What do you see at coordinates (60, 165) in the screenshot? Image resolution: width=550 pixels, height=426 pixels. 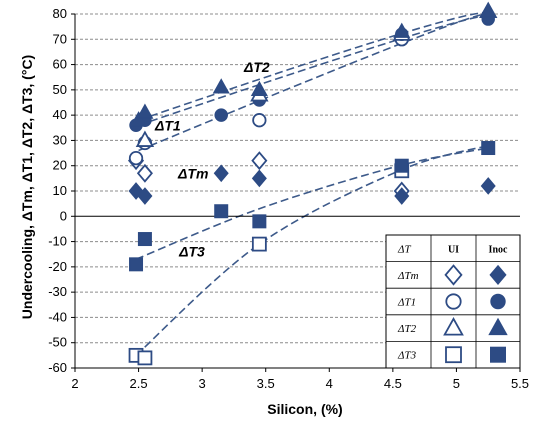 I see `y-tick-label: 20` at bounding box center [60, 165].